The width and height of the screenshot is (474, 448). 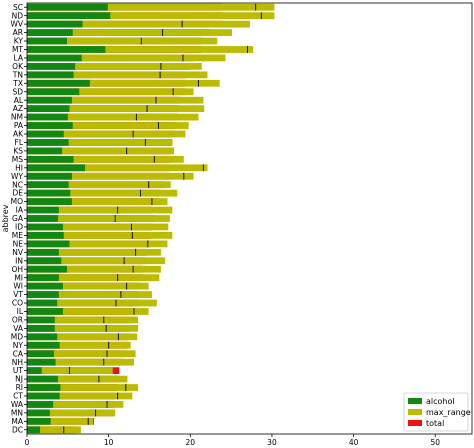 What do you see at coordinates (113, 117) in the screenshot?
I see `bar-max_range-nm` at bounding box center [113, 117].